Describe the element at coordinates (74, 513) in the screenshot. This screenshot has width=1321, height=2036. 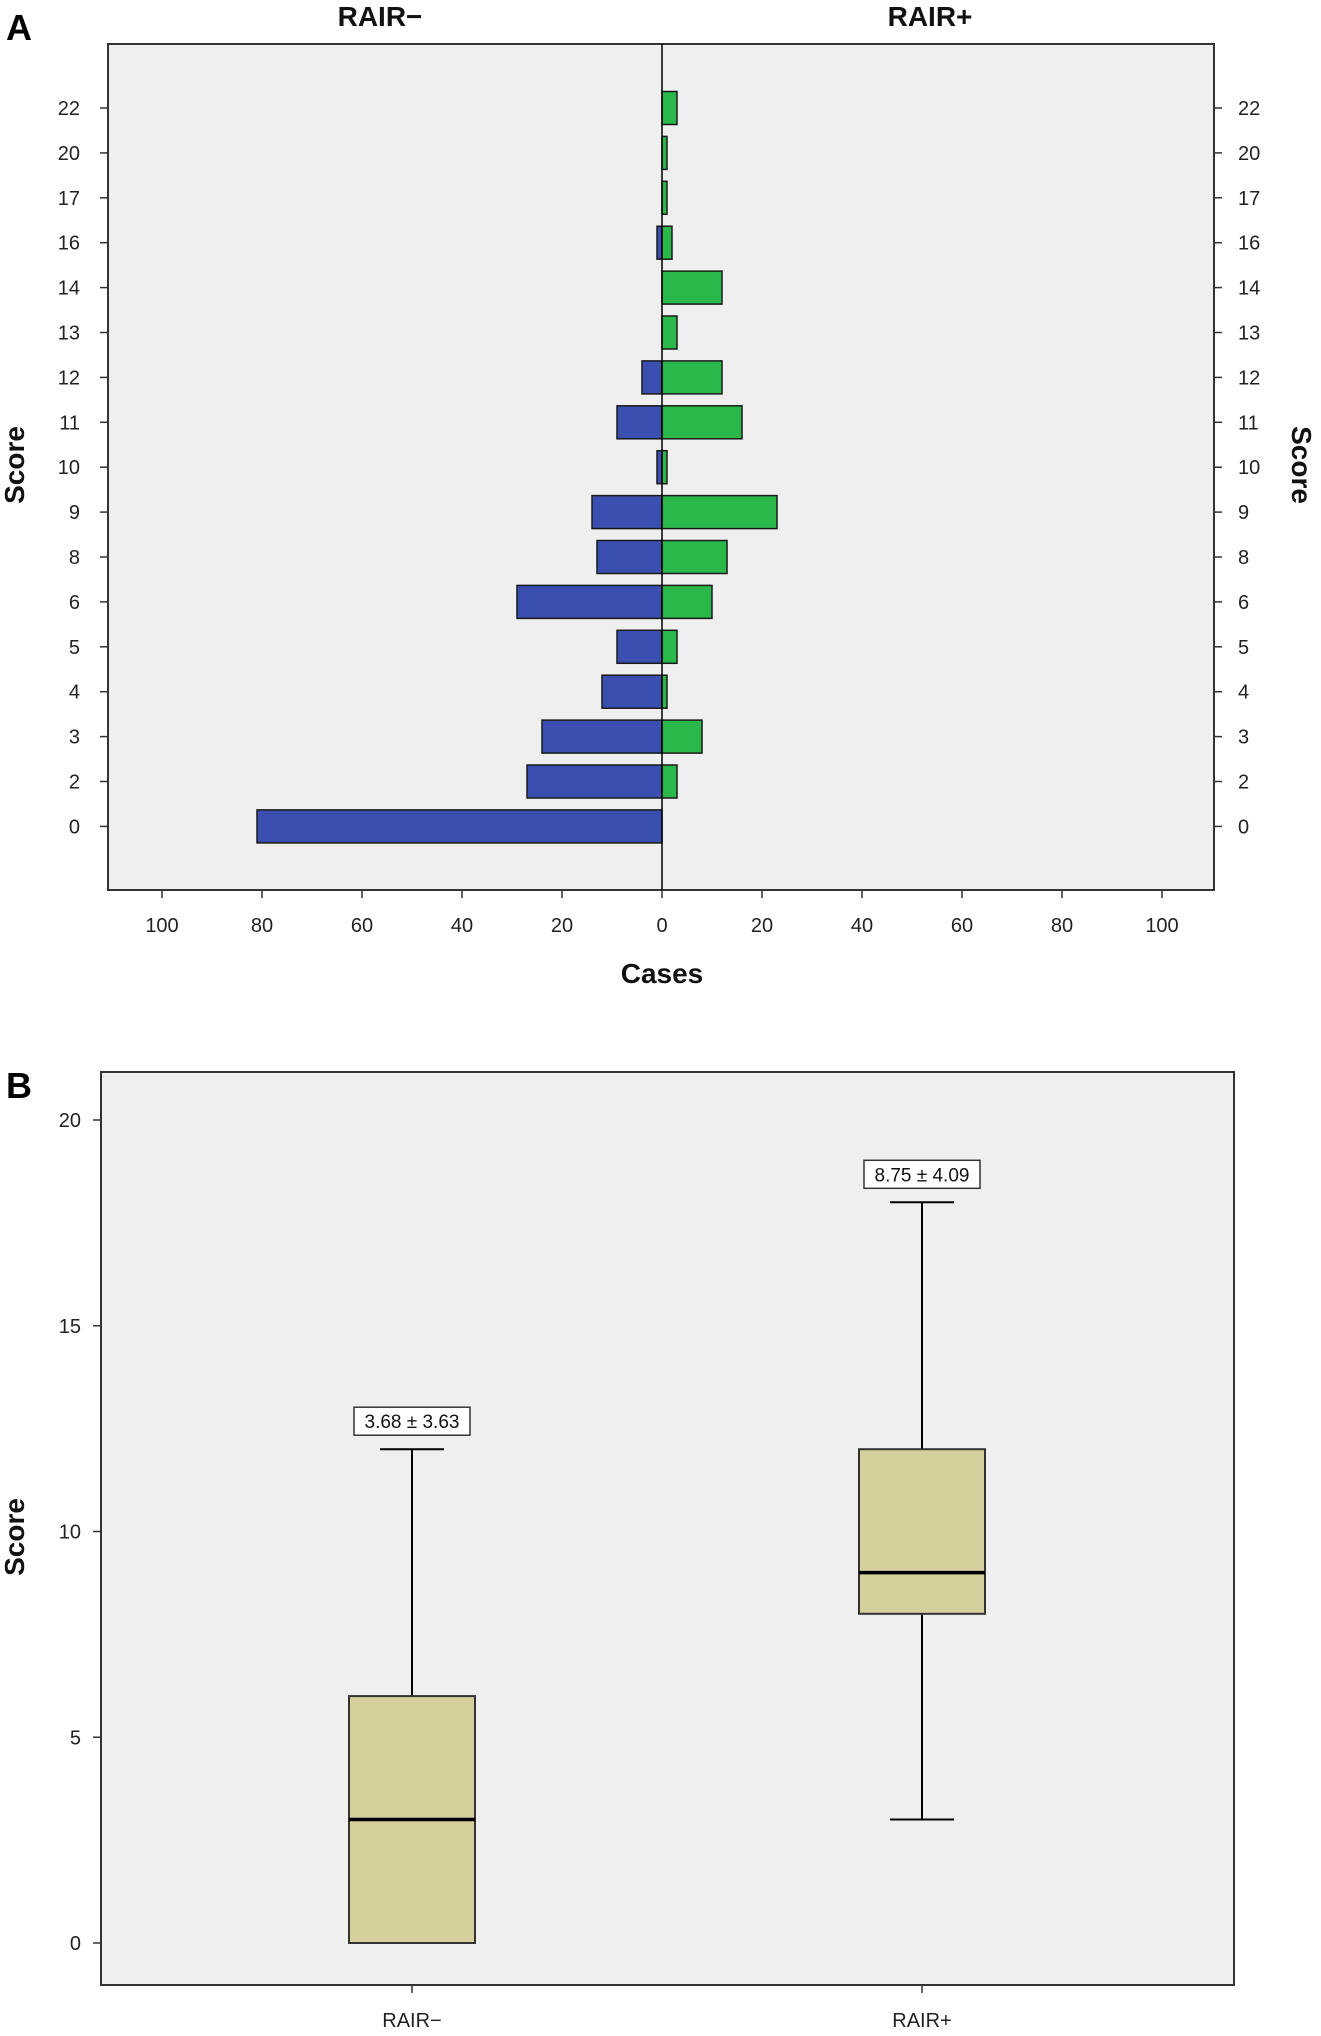
I see `left-score-label: 9` at that location.